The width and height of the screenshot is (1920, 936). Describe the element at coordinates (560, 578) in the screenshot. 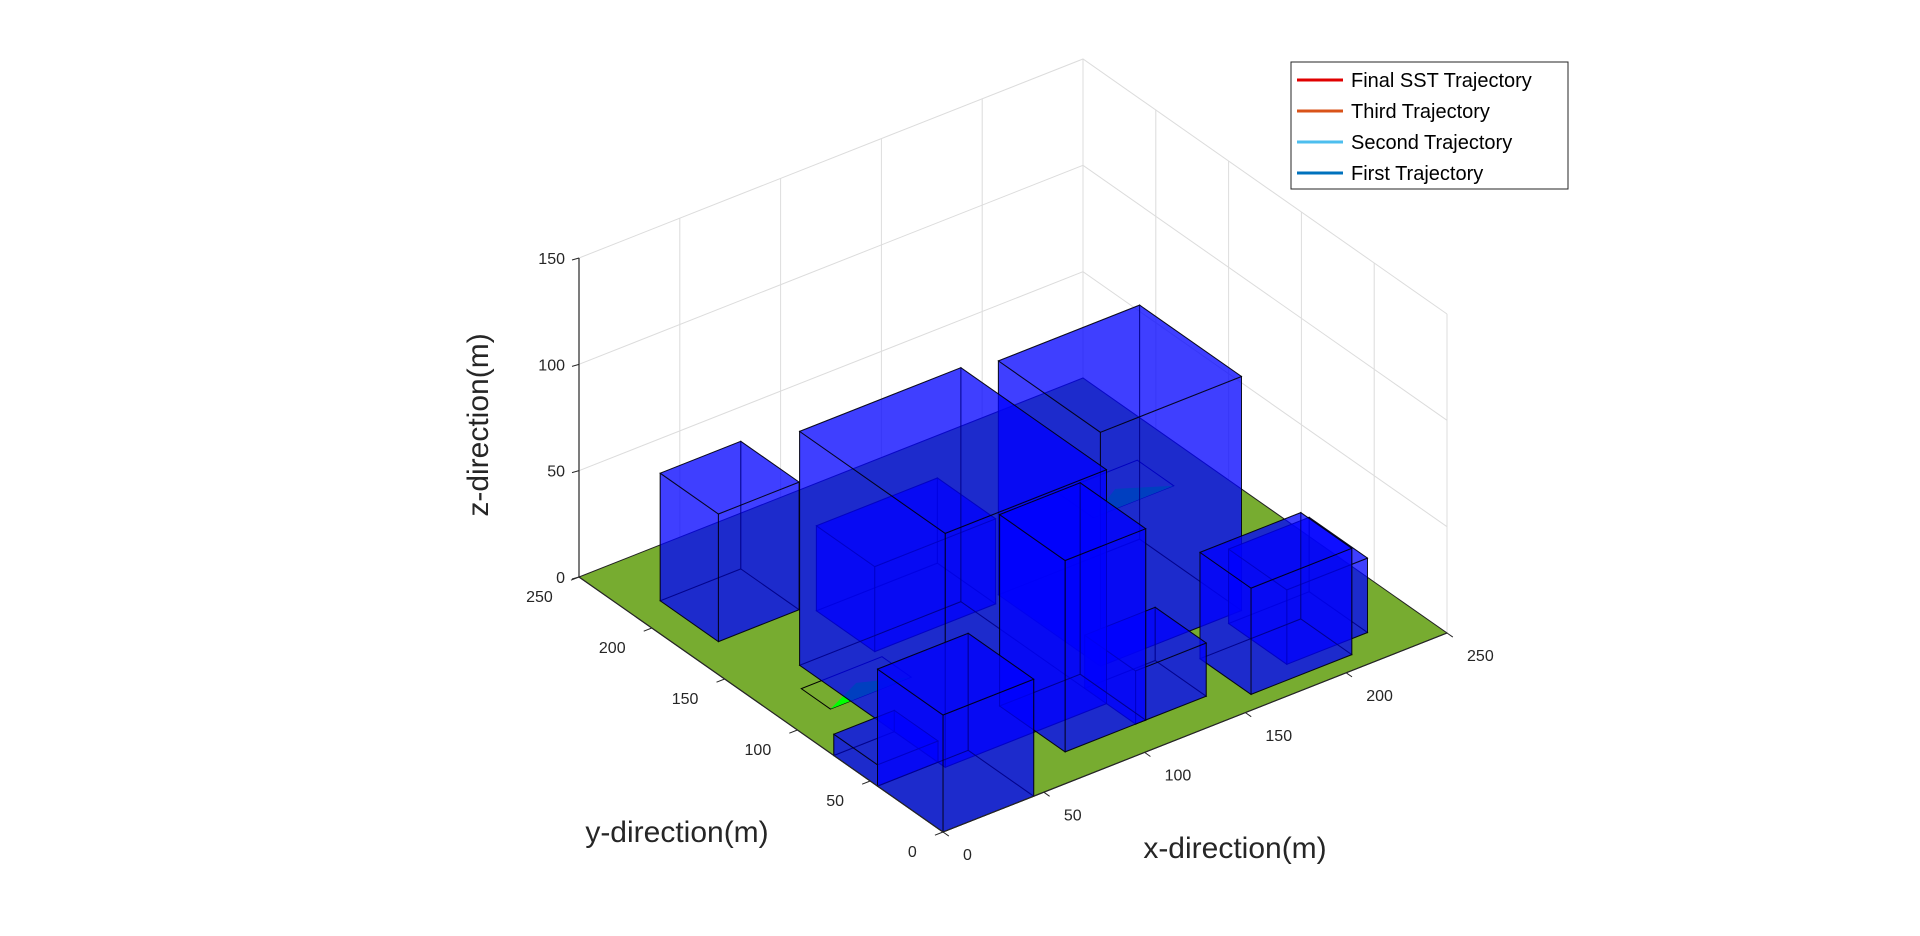

I see `z-tick-label-0: 0` at that location.